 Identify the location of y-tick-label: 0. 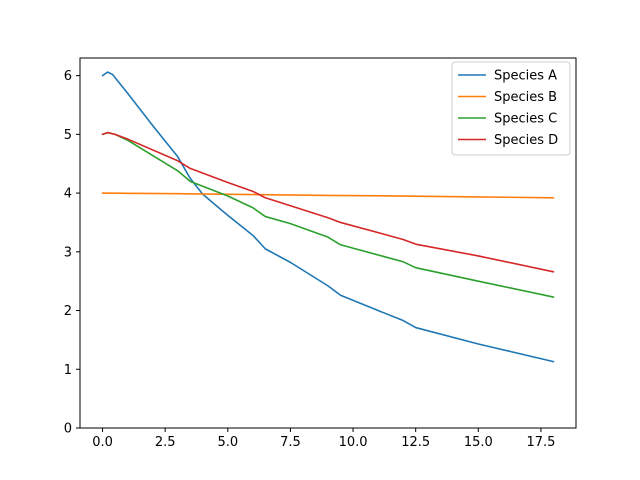
(68, 429).